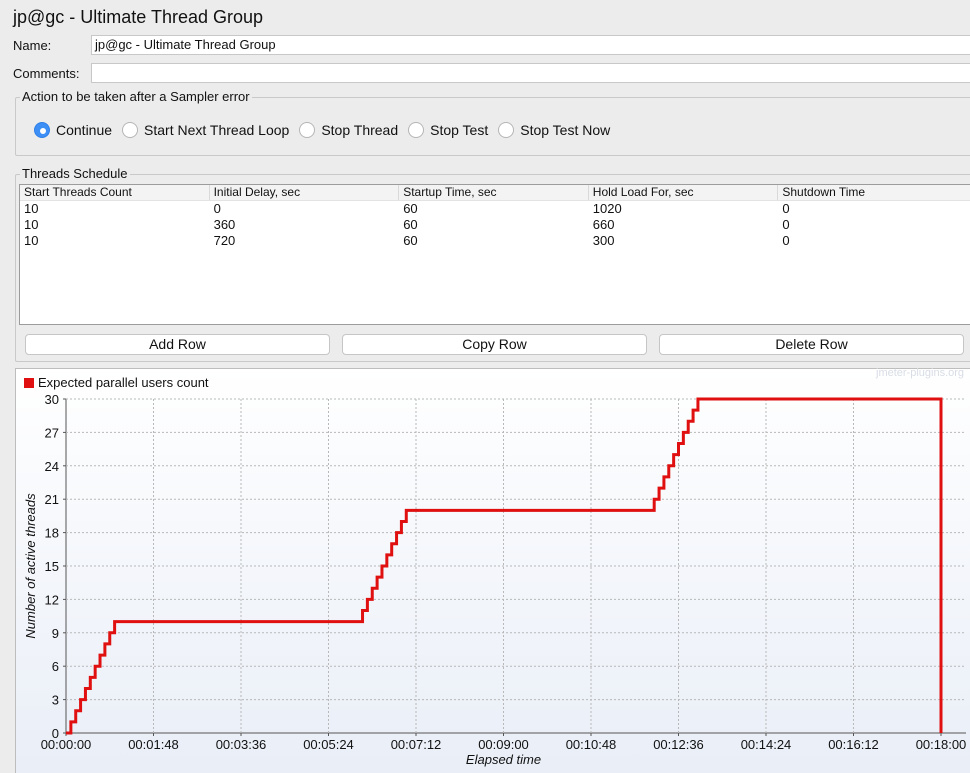  I want to click on radio-continue: Continue, so click(73, 130).